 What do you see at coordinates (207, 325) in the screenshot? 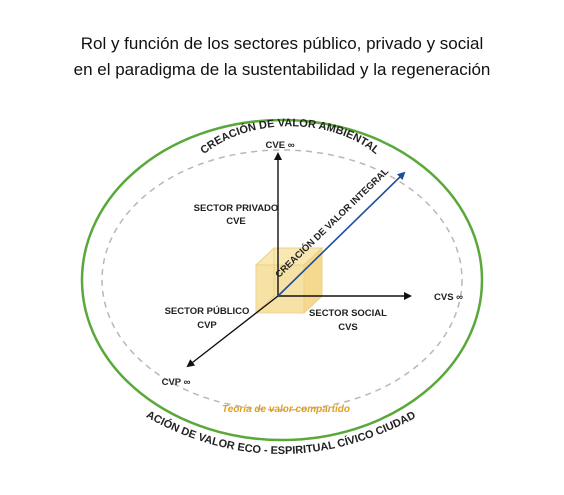
I see `public-sector-abbr: CVP` at bounding box center [207, 325].